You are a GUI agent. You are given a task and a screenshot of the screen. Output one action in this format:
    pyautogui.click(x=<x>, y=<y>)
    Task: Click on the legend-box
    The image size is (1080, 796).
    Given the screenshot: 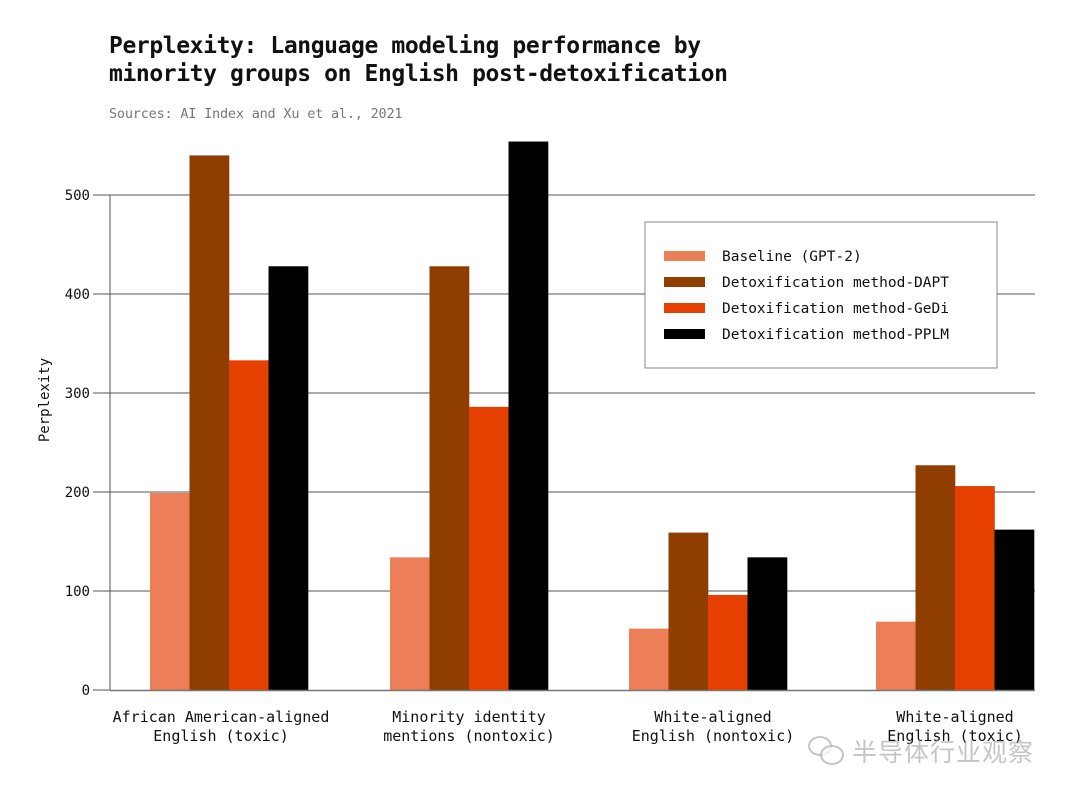 What is the action you would take?
    pyautogui.click(x=821, y=295)
    